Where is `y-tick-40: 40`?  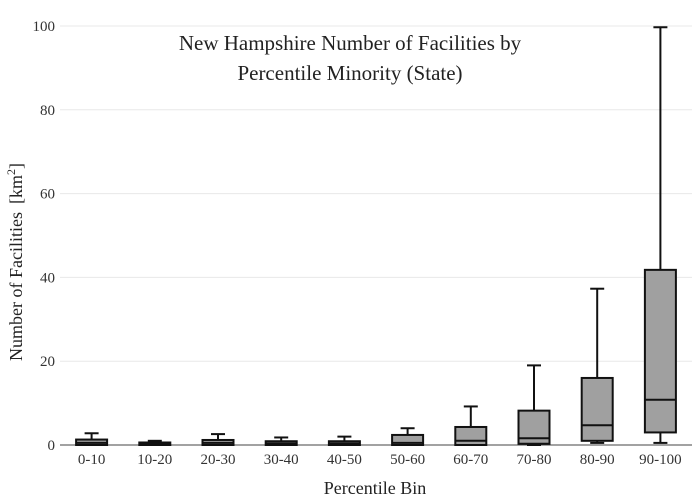 y-tick-40: 40 is located at coordinates (47, 278).